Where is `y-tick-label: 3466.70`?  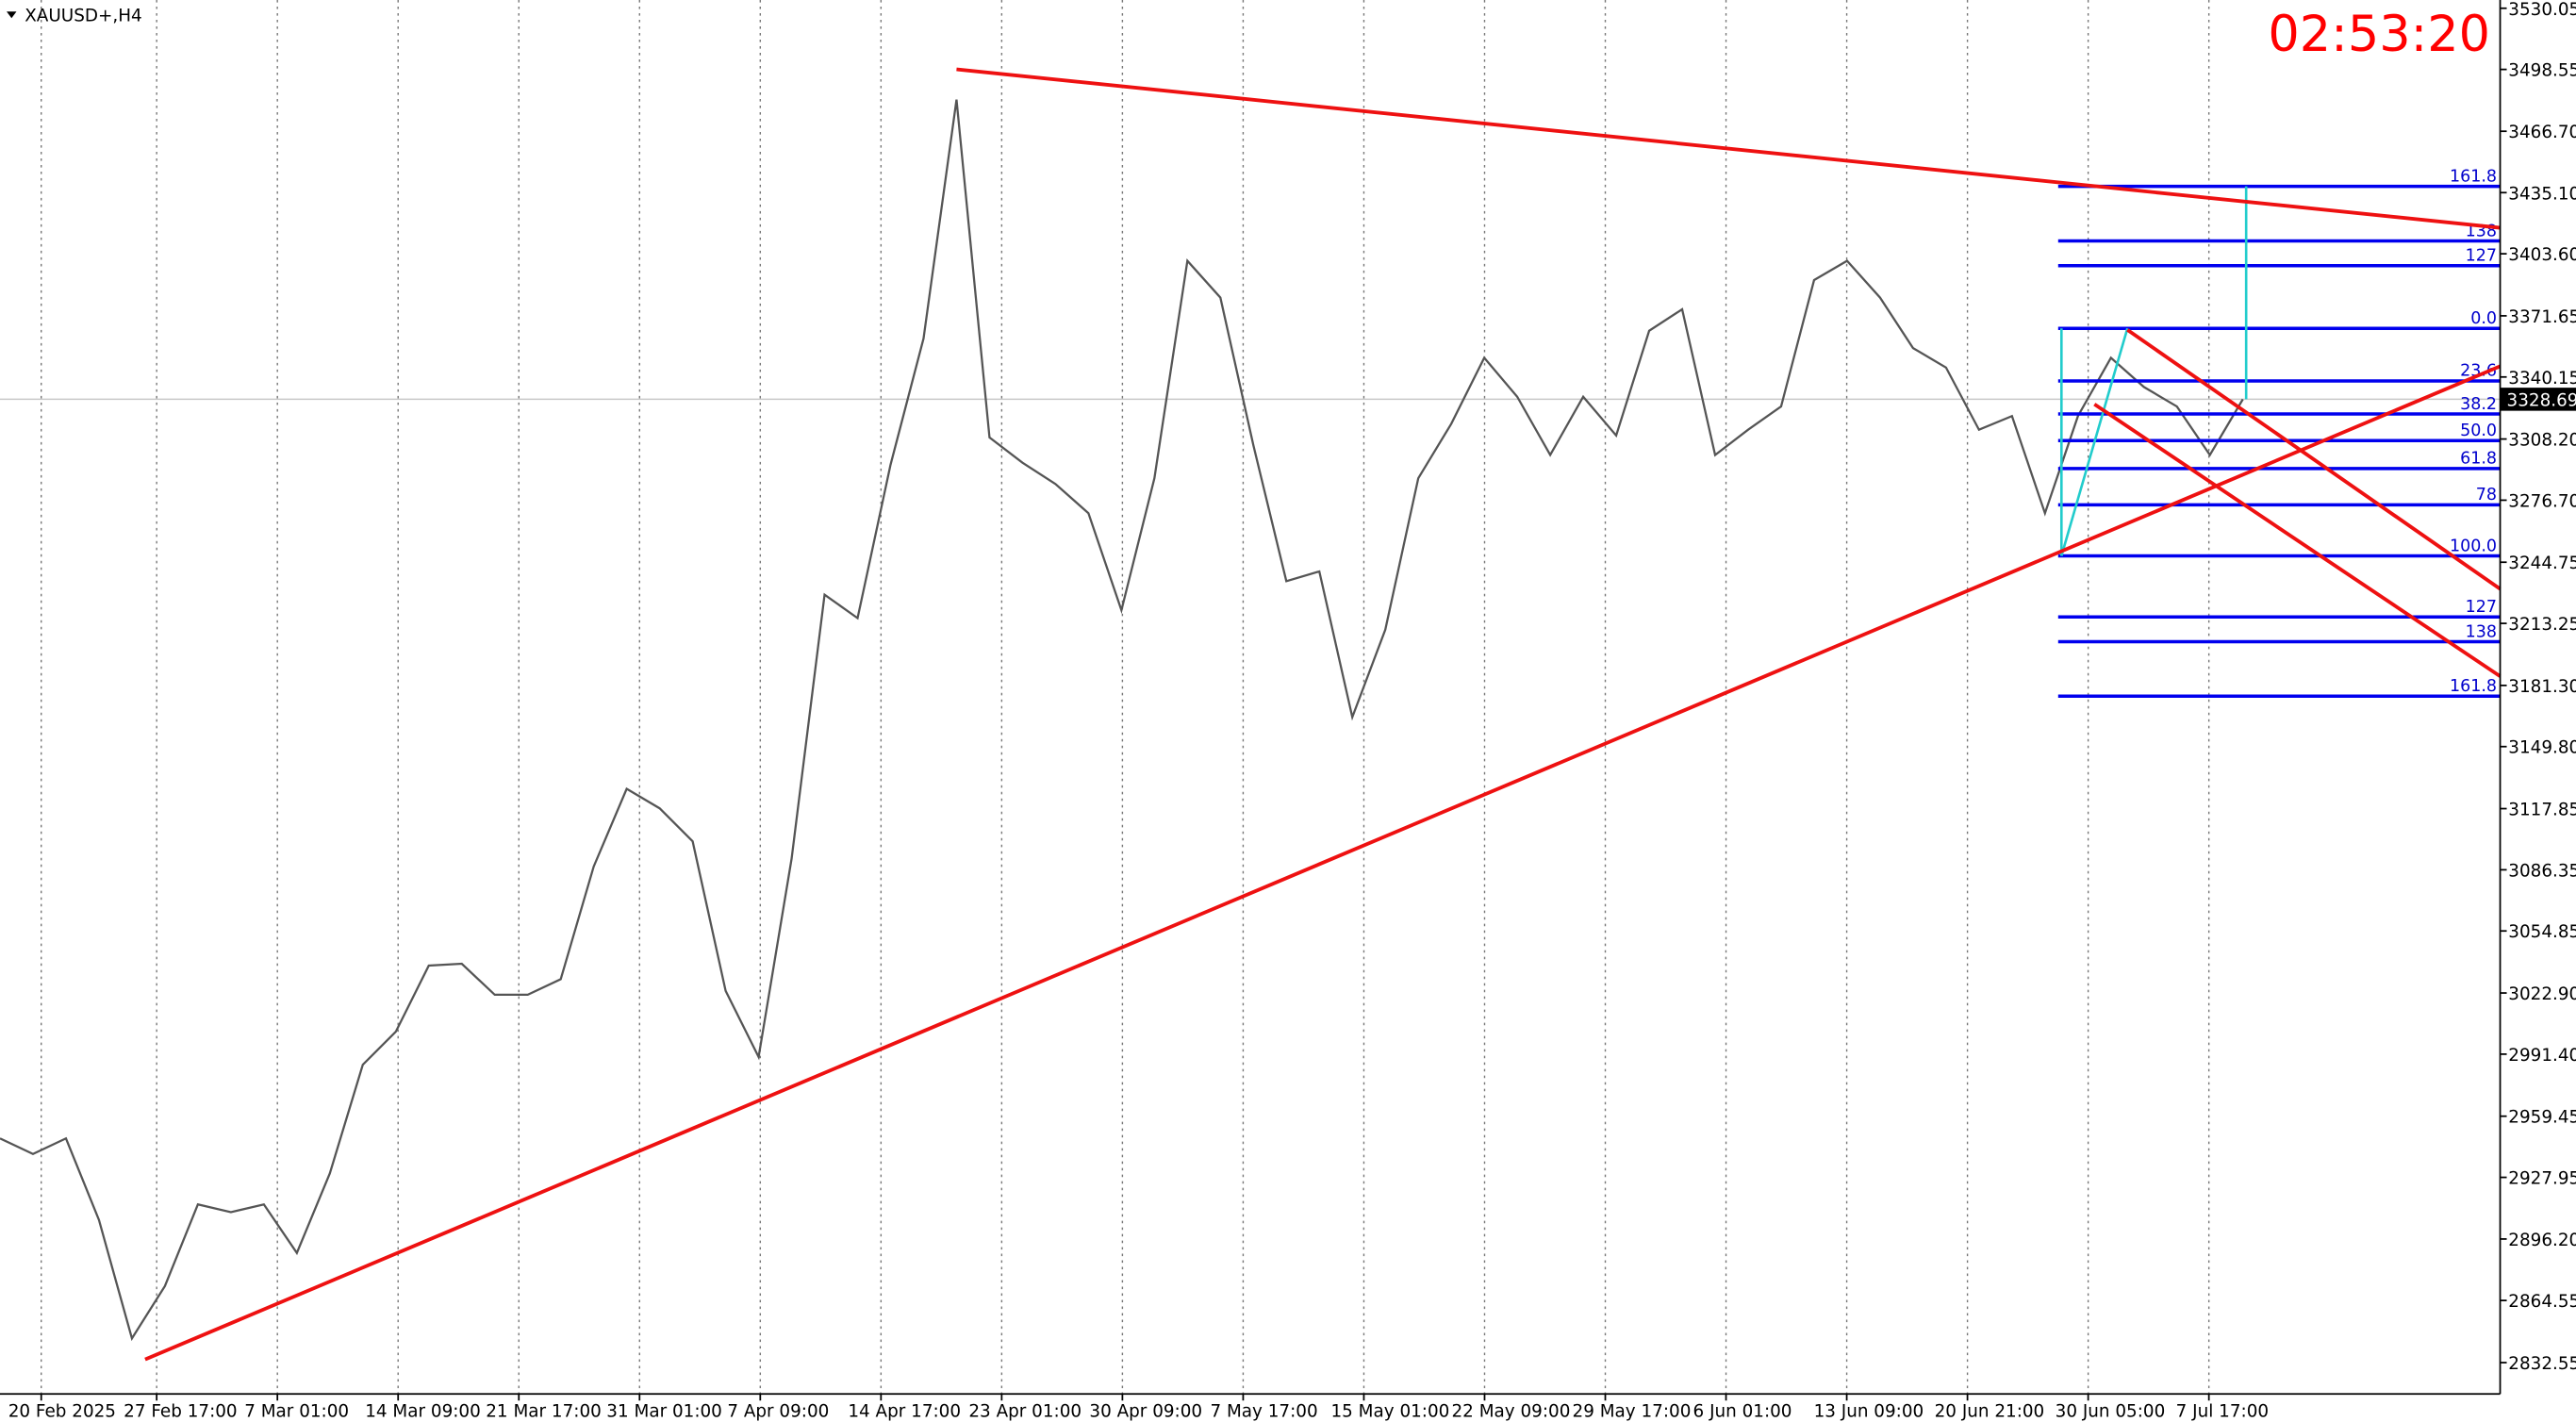 y-tick-label: 3466.70 is located at coordinates (2542, 132).